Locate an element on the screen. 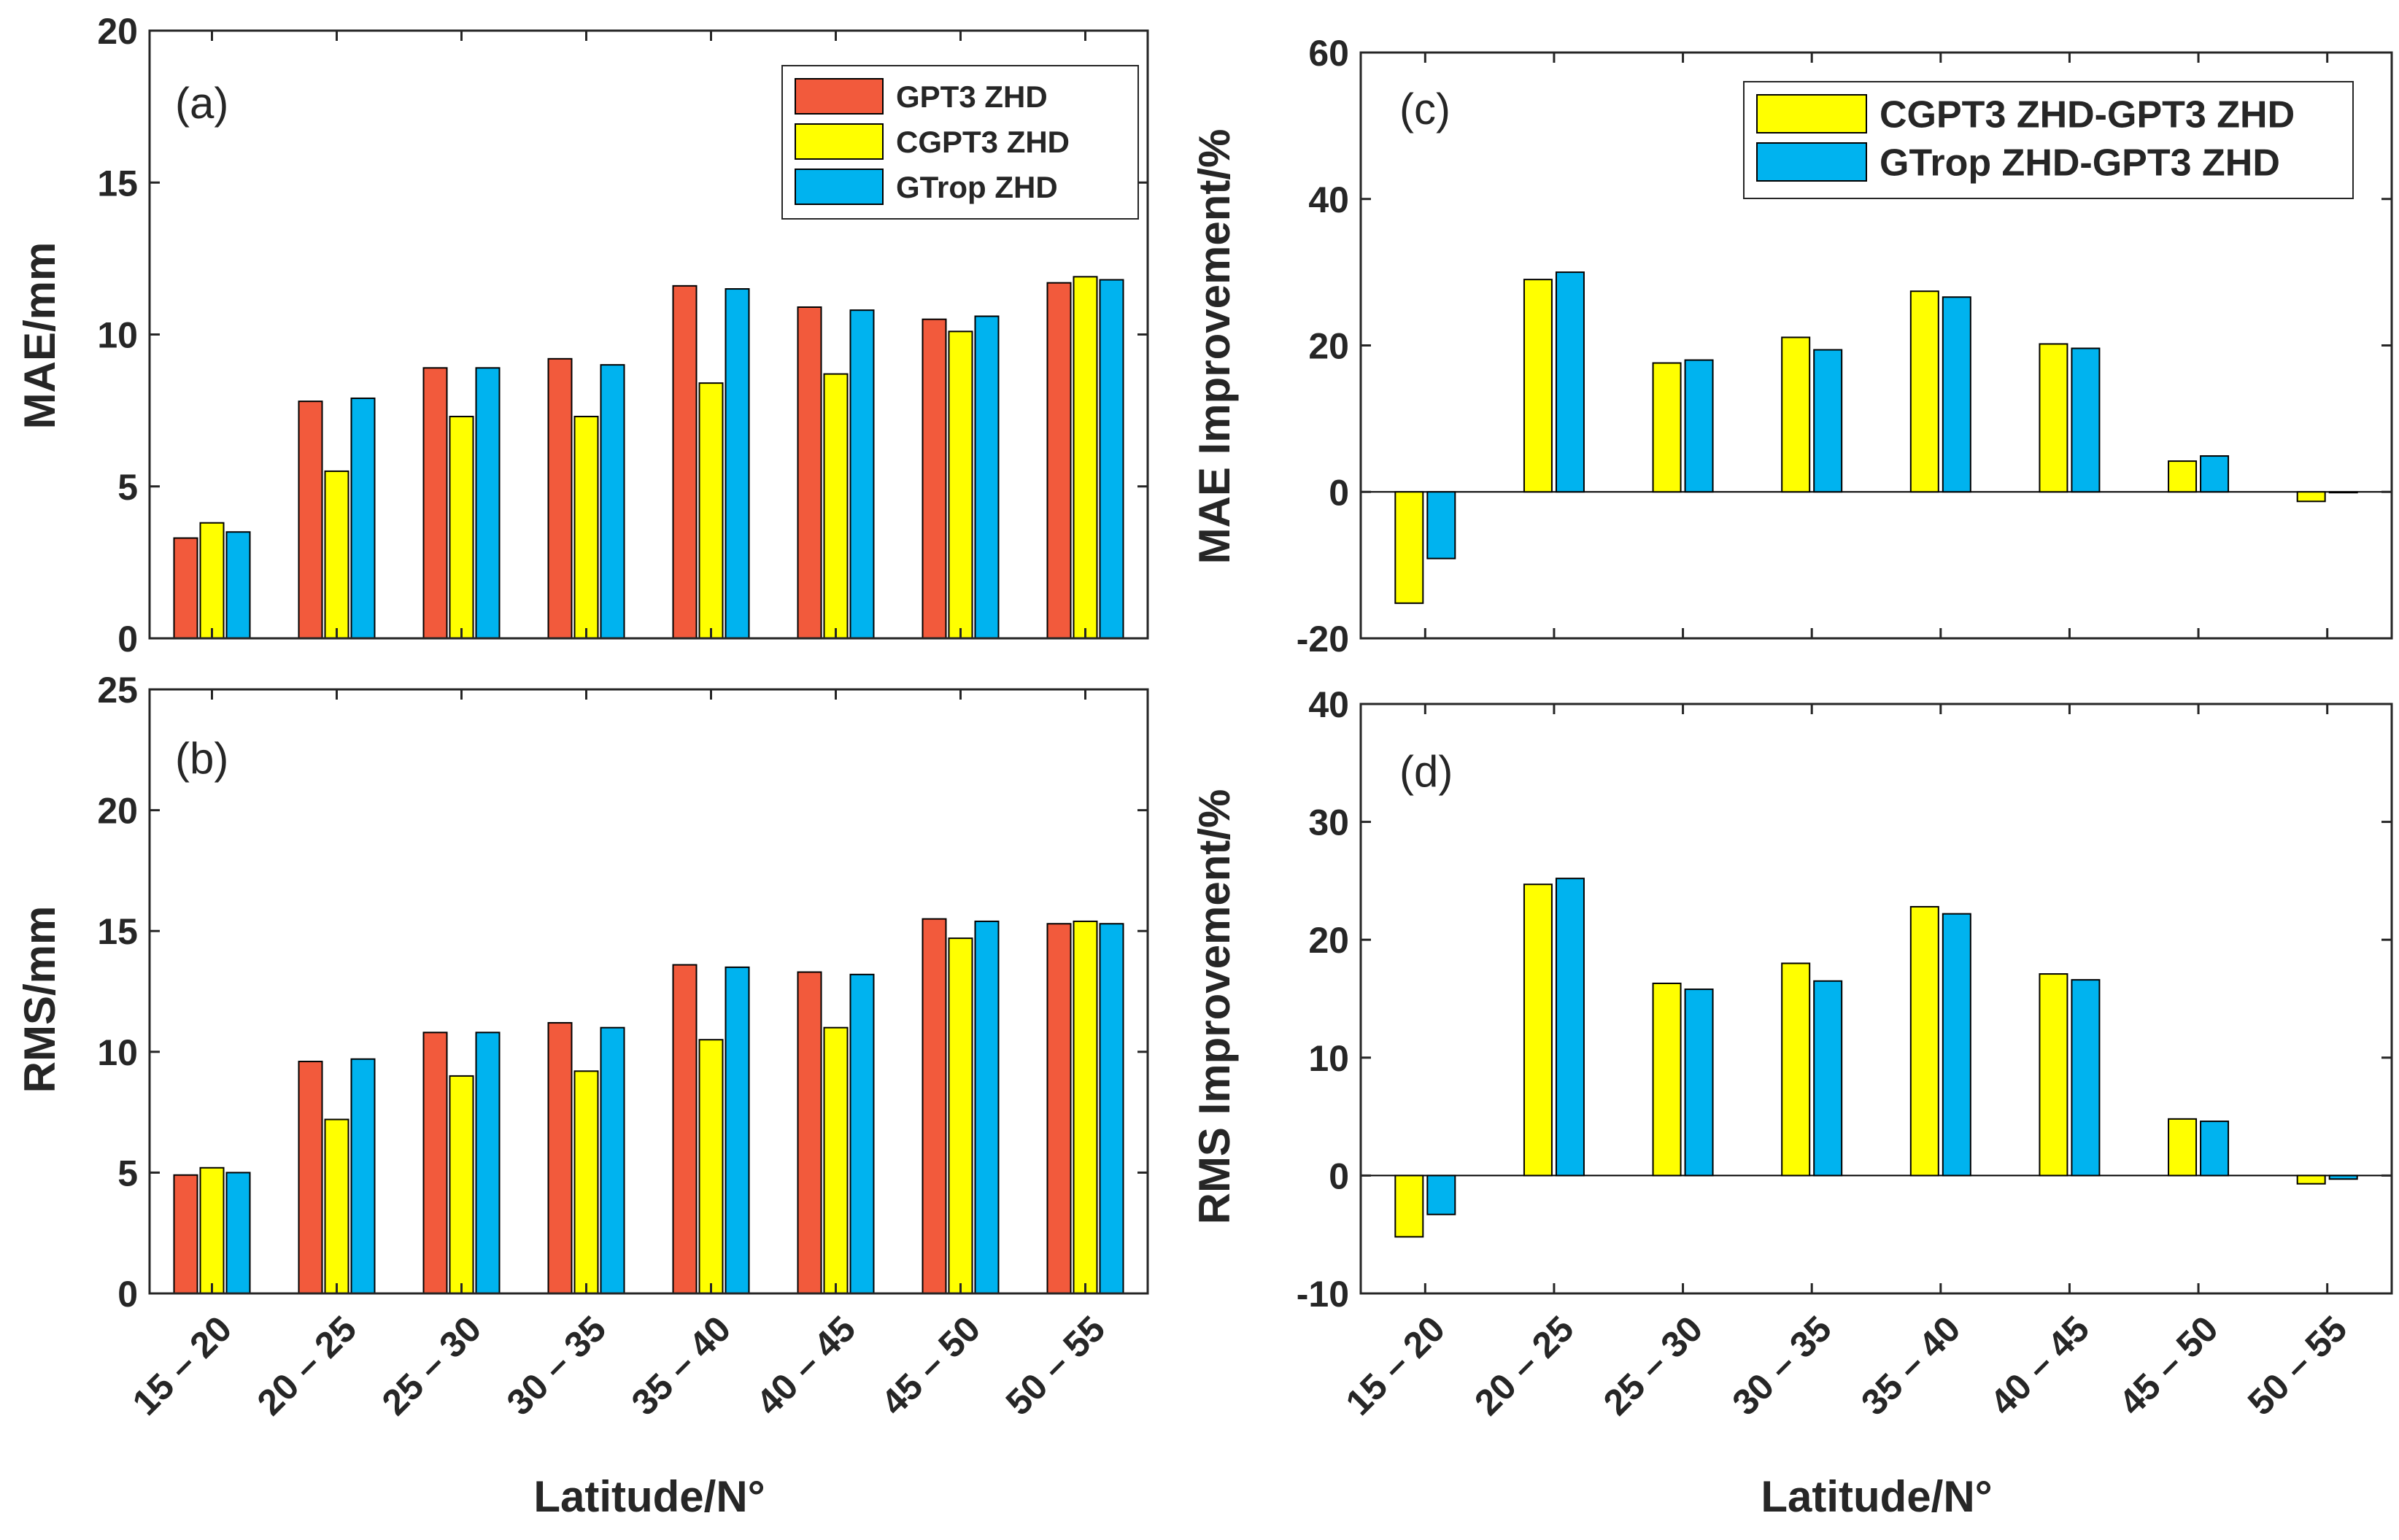 Image resolution: width=2399 pixels, height=1540 pixels. panel-b-ytick-label: 5 is located at coordinates (127, 1173).